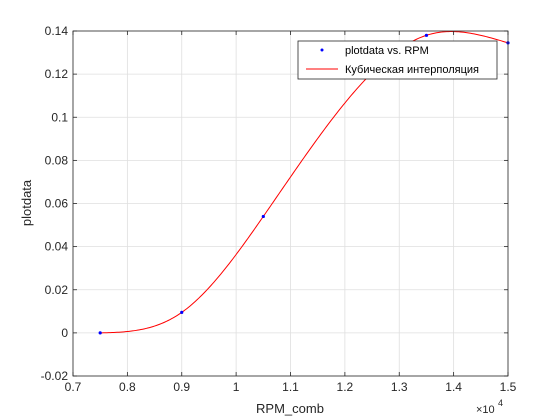 Image resolution: width=560 pixels, height=420 pixels. I want to click on y-tick-label: 0.12, so click(57, 74).